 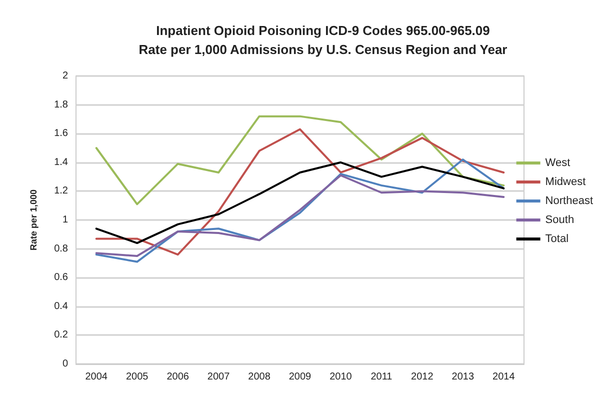 I want to click on y-tick-label: 0.2, so click(x=61, y=335).